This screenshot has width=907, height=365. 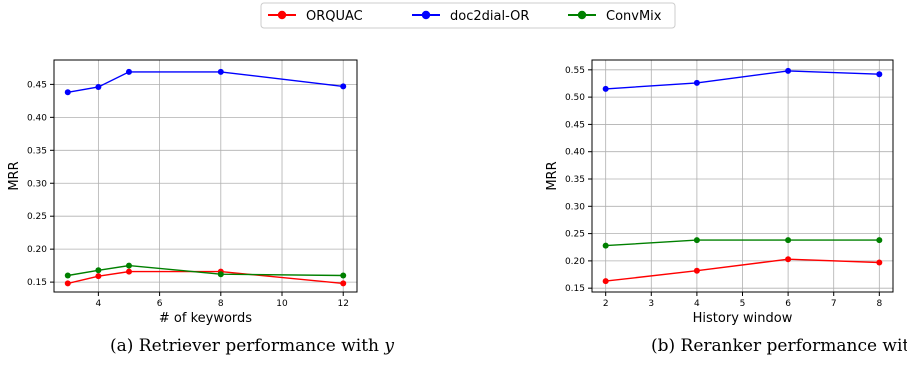 What do you see at coordinates (343, 304) in the screenshot?
I see `x-tick-label-4: 12` at bounding box center [343, 304].